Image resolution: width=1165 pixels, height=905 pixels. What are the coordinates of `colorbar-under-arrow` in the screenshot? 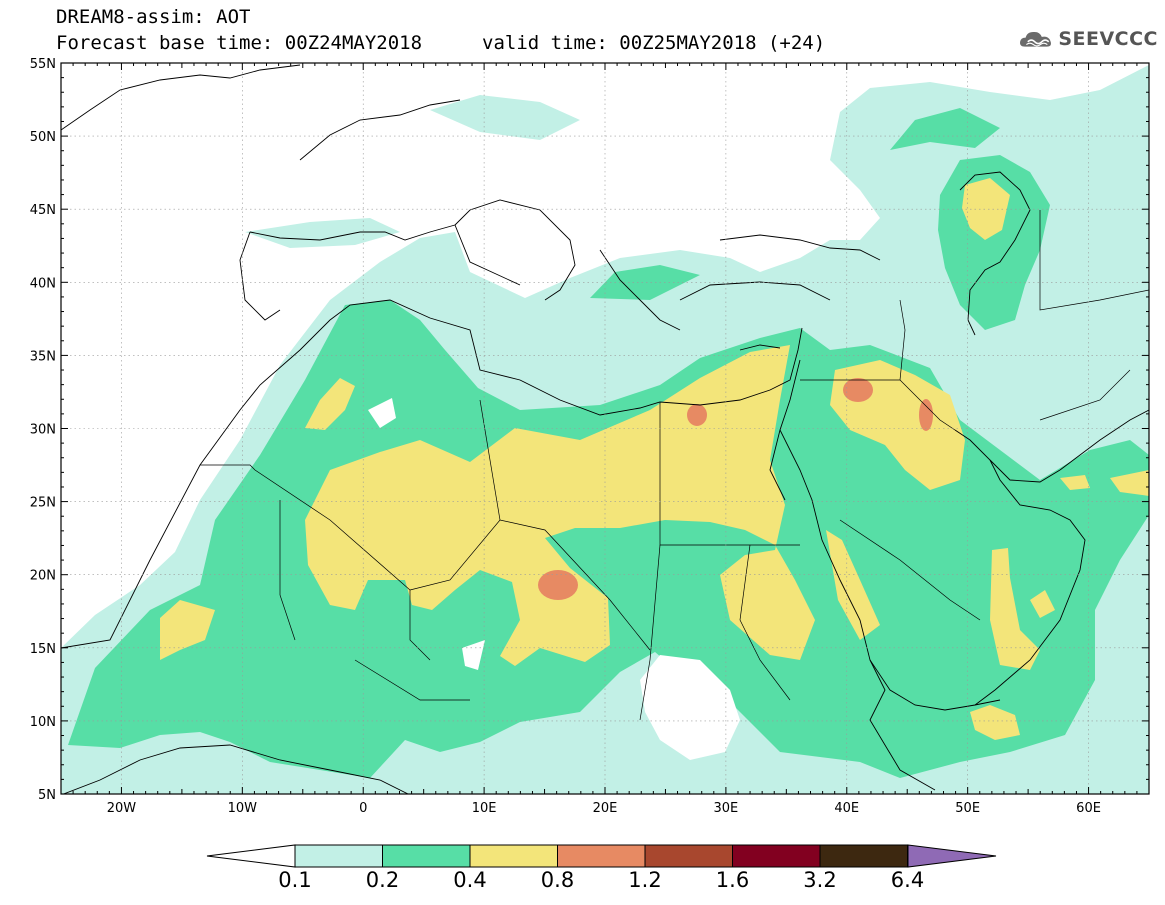 It's located at (251, 856).